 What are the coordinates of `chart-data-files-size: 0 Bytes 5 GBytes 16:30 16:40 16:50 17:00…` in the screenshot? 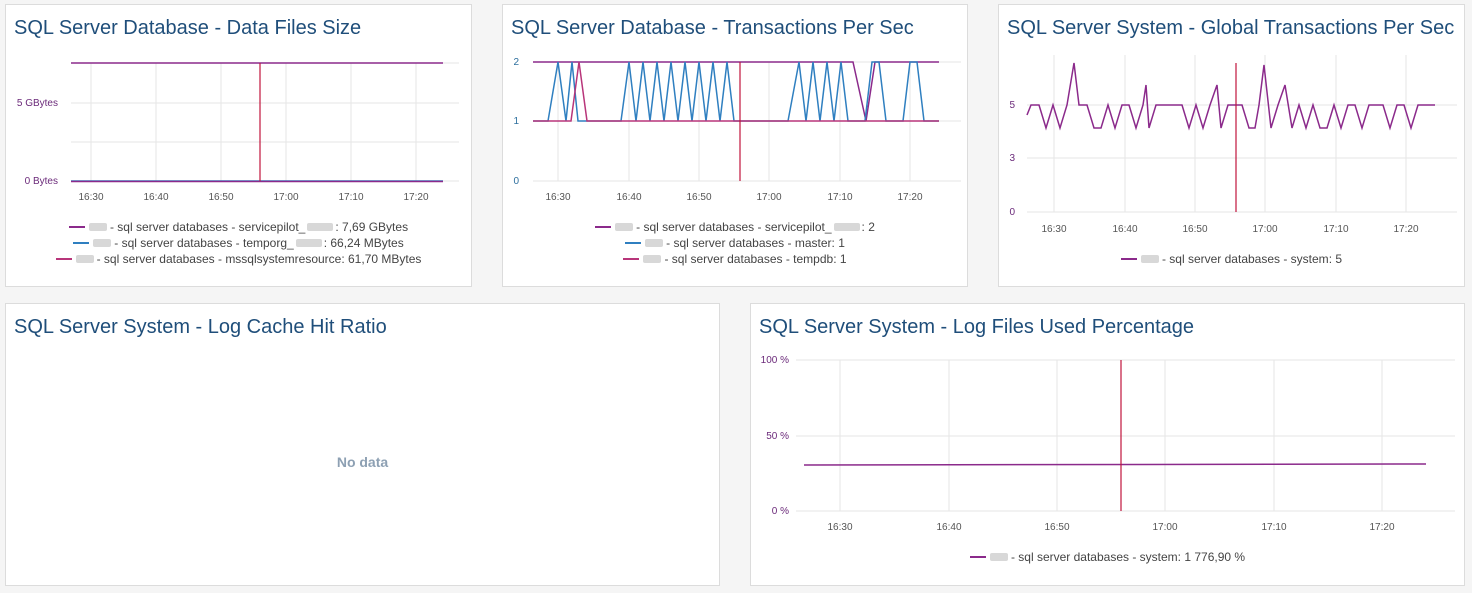 It's located at (239, 145).